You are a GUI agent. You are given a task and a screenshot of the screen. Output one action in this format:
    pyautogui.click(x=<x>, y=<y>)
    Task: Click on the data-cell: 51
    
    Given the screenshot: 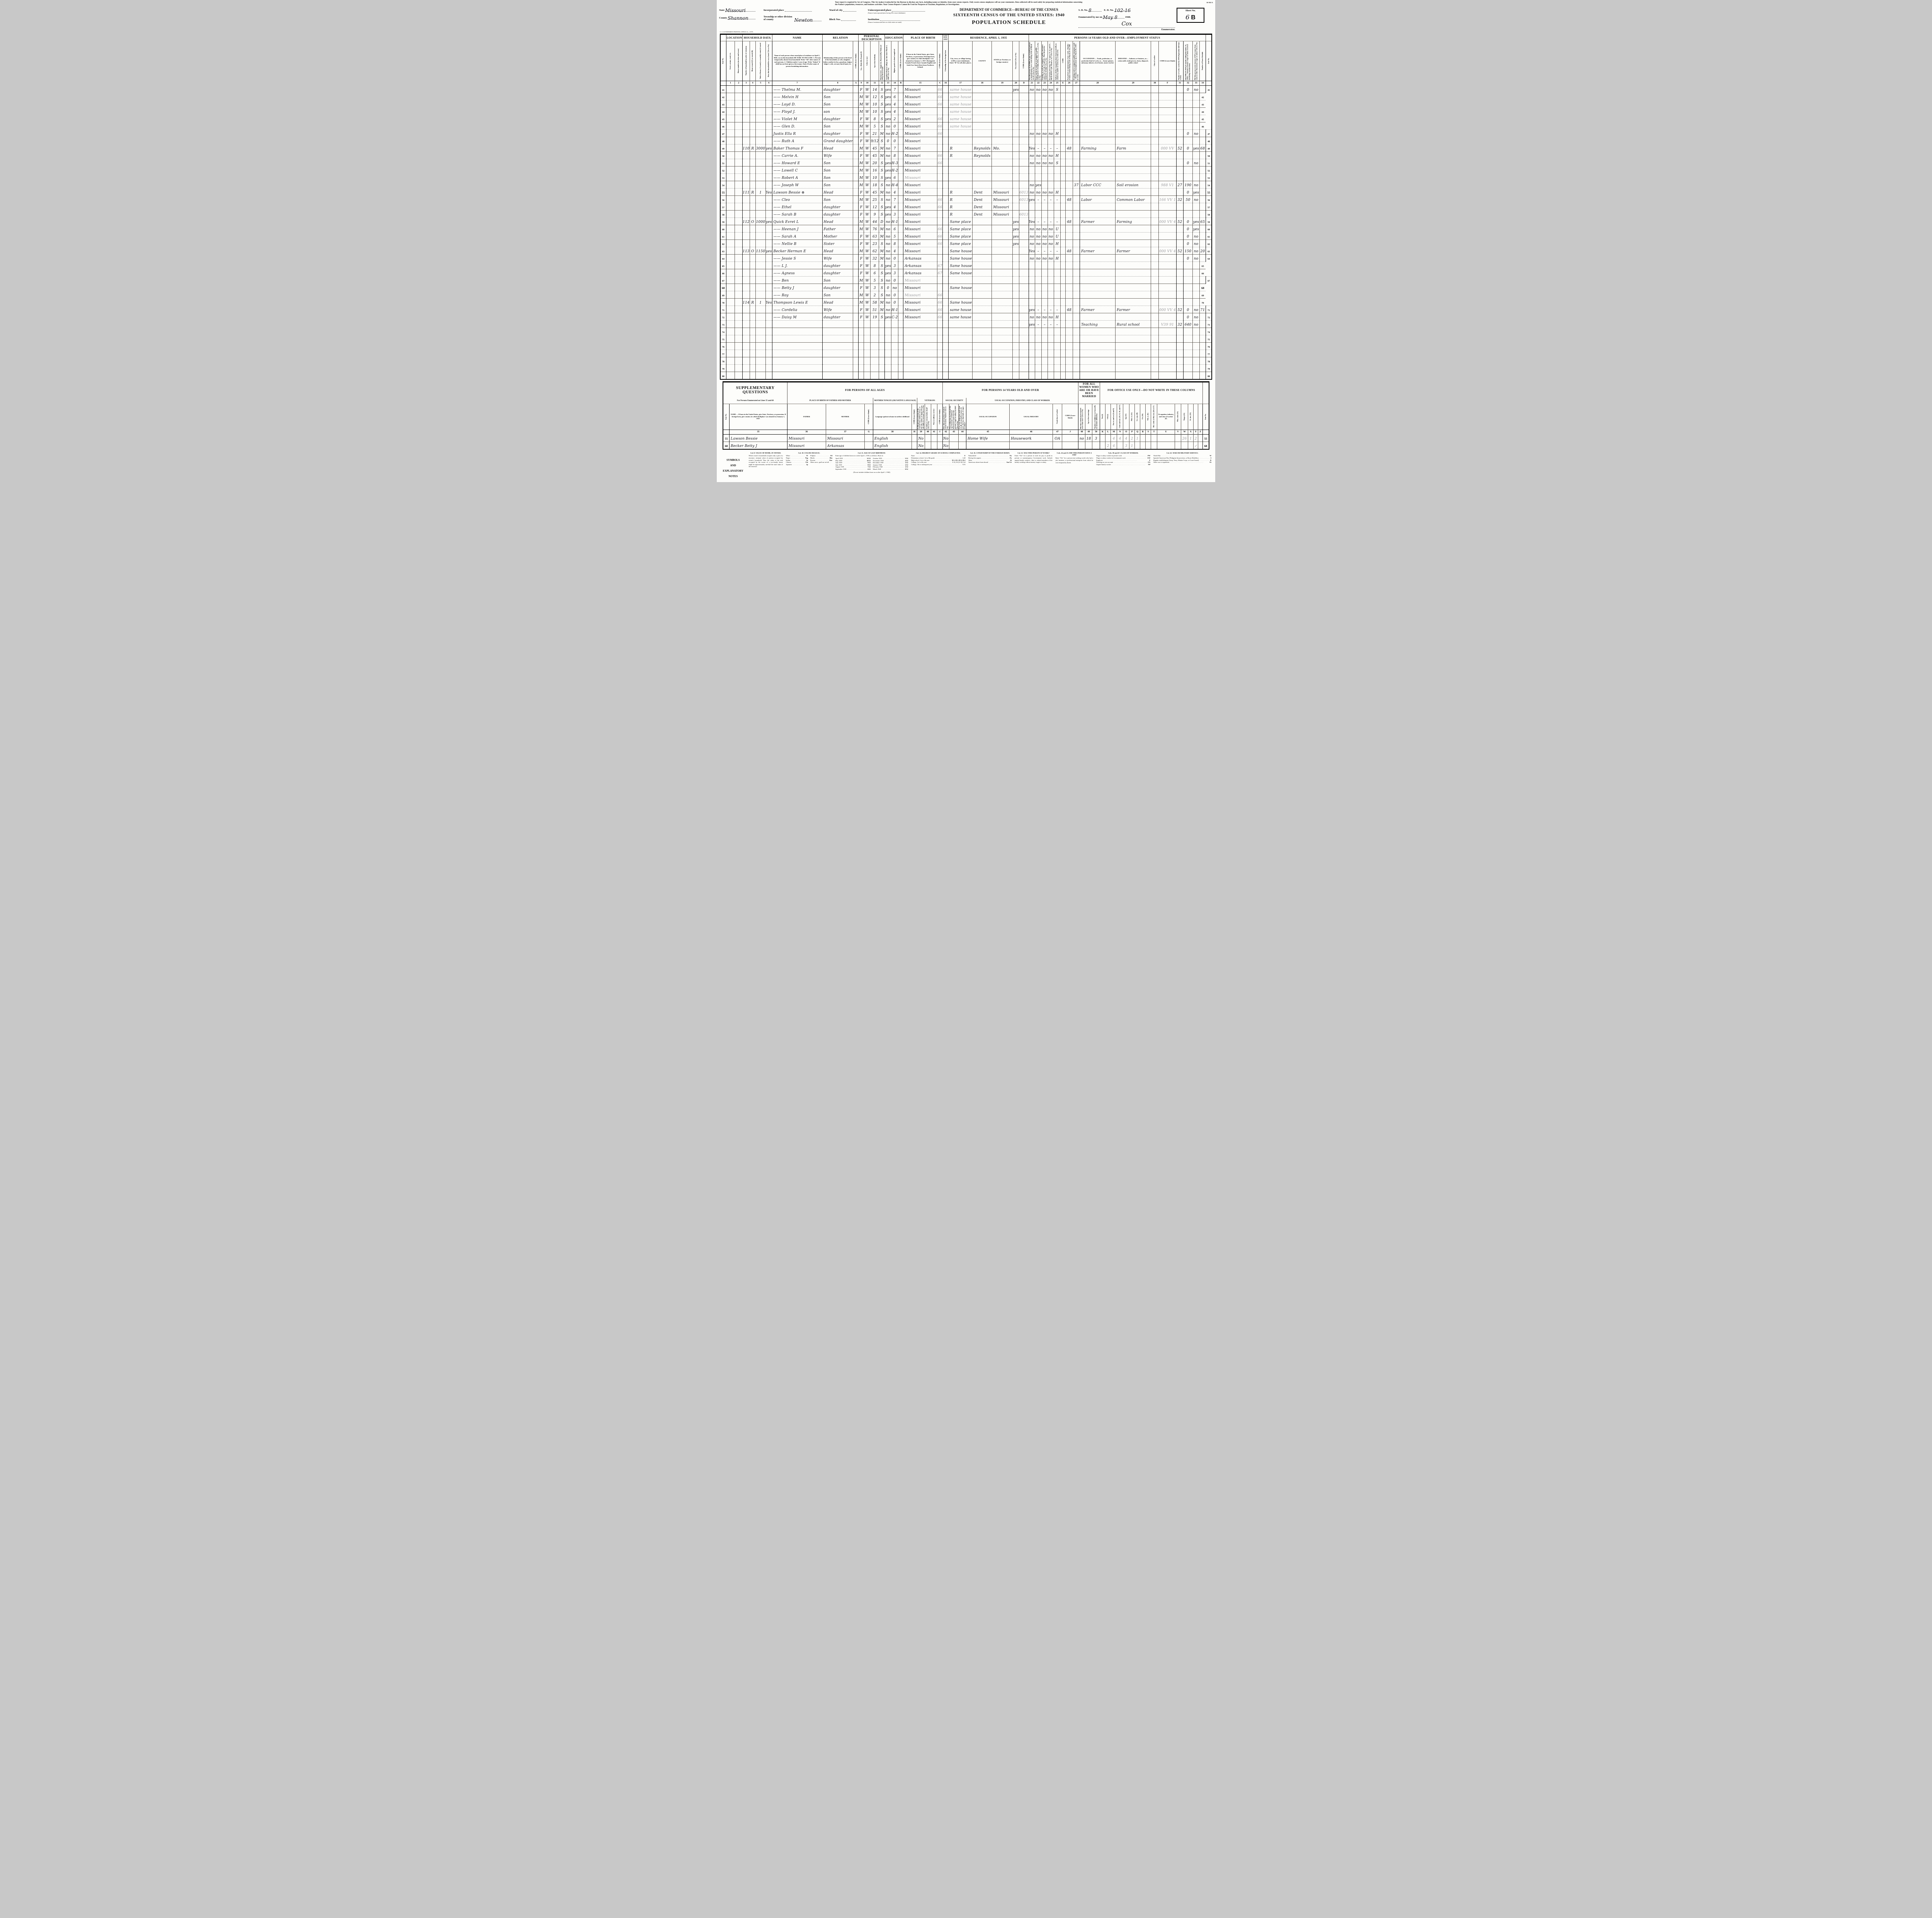 What is the action you would take?
    pyautogui.click(x=875, y=309)
    